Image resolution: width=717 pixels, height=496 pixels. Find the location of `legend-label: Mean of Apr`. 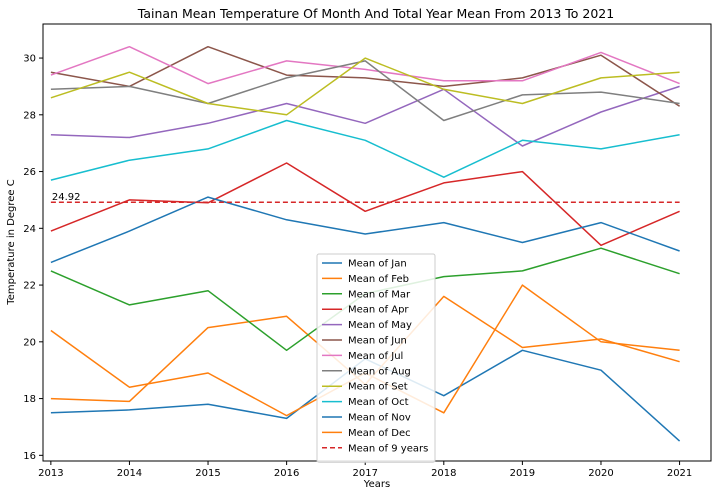

legend-label: Mean of Apr is located at coordinates (378, 310).